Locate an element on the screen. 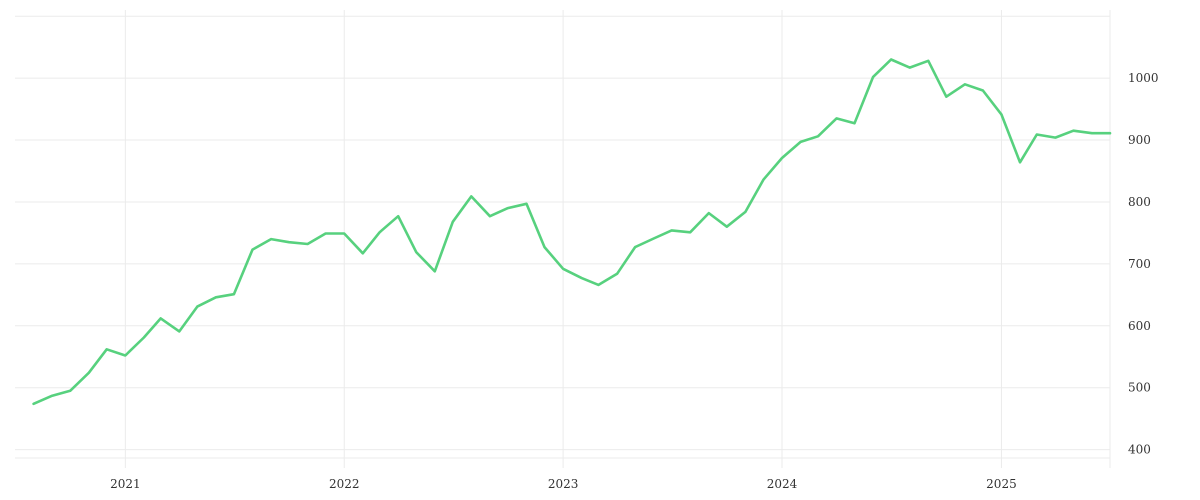 The width and height of the screenshot is (1200, 500). x-tick-label: 2024 is located at coordinates (782, 484).